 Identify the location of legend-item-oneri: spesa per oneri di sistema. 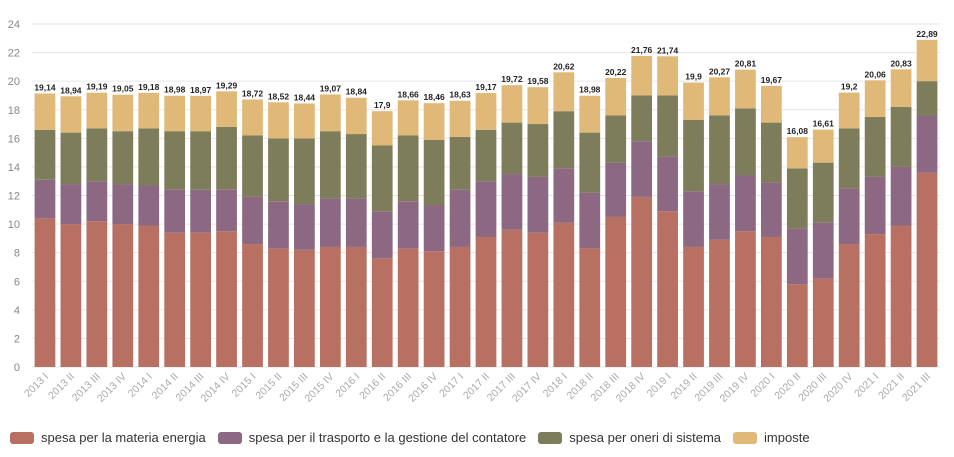
(629, 437).